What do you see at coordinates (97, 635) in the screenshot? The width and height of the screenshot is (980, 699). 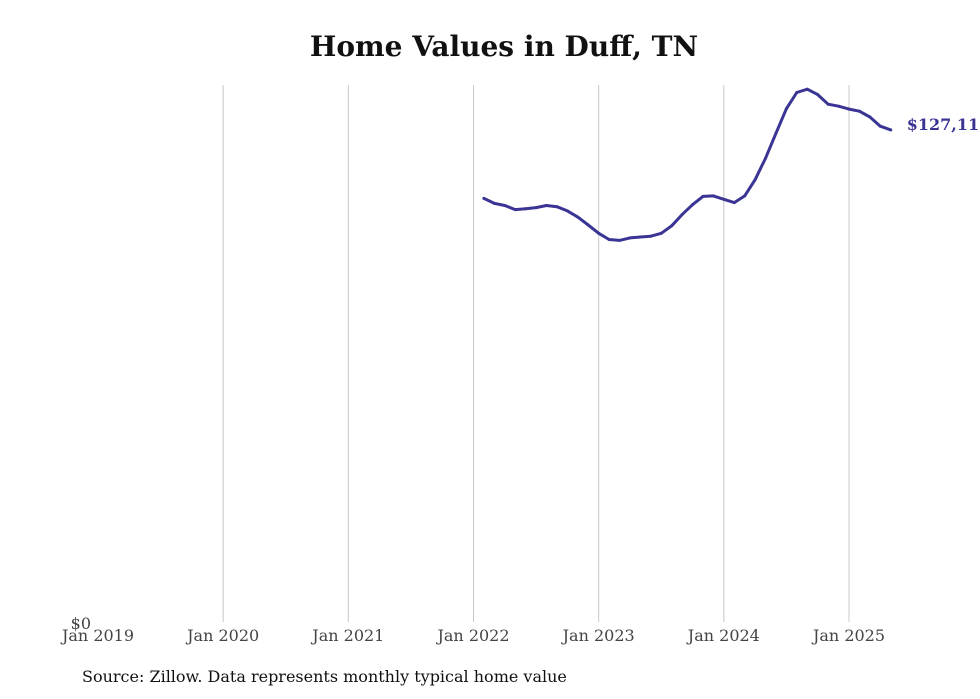 I see `x-tick-label: Jan 2019` at bounding box center [97, 635].